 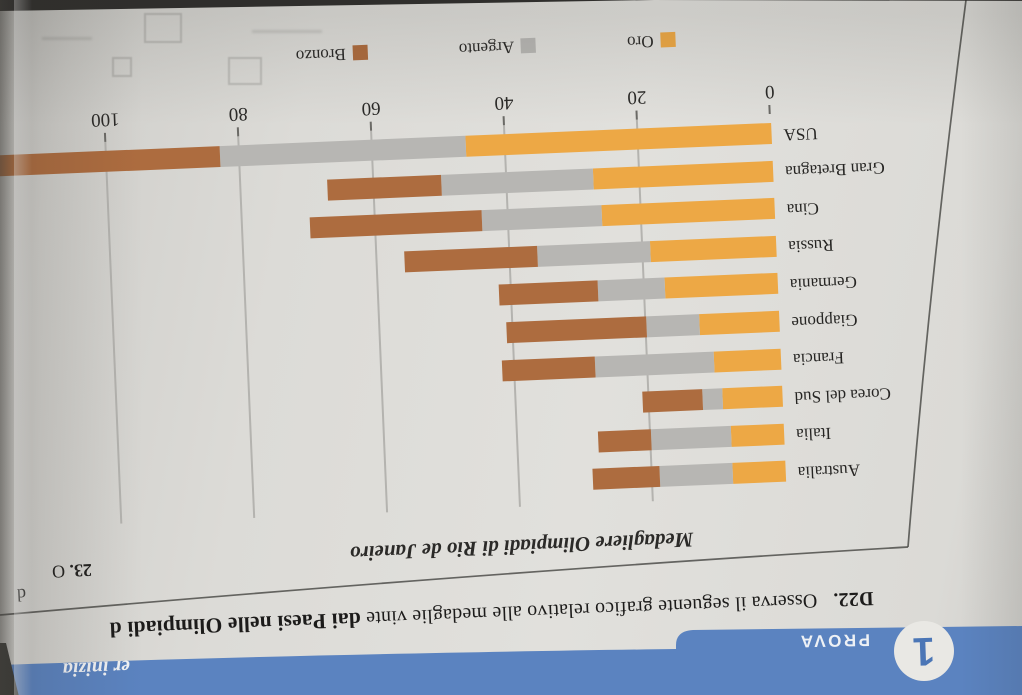 I want to click on exercise-number: D22., so click(x=853, y=599).